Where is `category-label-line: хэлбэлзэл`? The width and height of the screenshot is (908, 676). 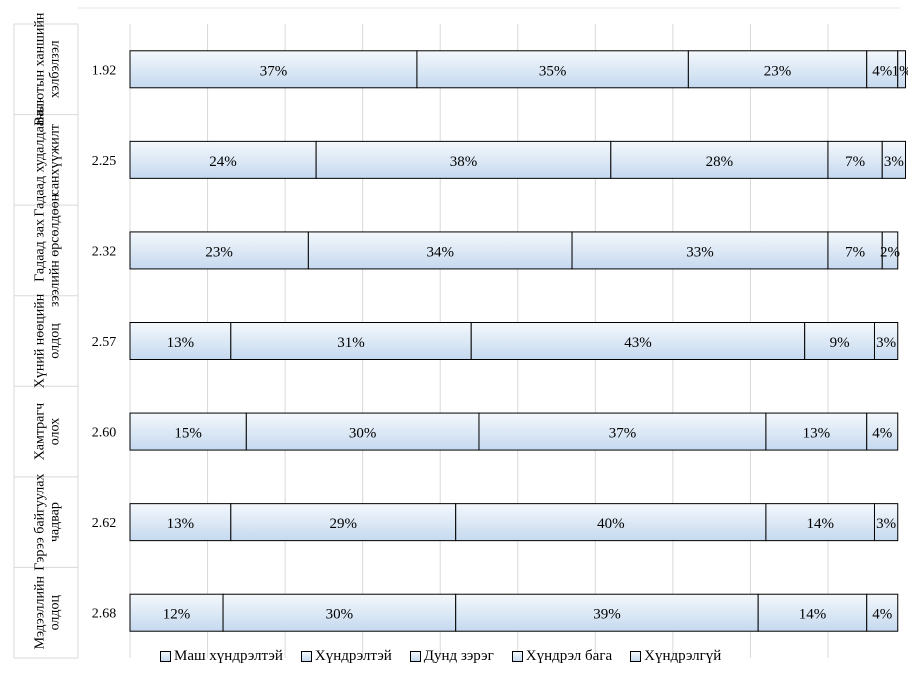
category-label-line: хэлбэлзэл is located at coordinates (55, 69).